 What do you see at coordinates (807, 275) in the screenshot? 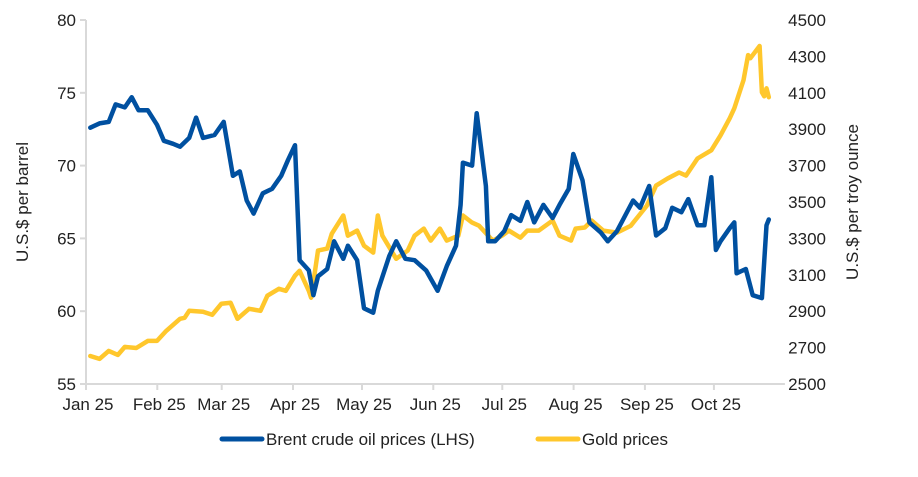
I see `y-right-tick-label: 3100` at bounding box center [807, 275].